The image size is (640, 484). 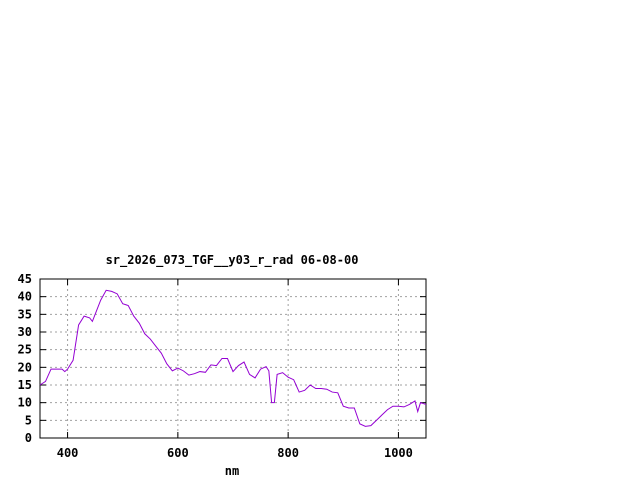 What do you see at coordinates (25, 350) in the screenshot?
I see `y-tick-label: 25` at bounding box center [25, 350].